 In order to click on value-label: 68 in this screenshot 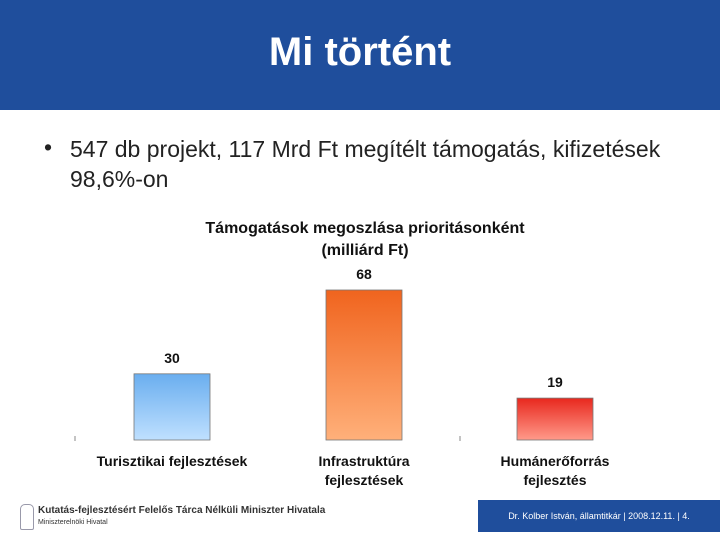, I will do `click(364, 274)`.